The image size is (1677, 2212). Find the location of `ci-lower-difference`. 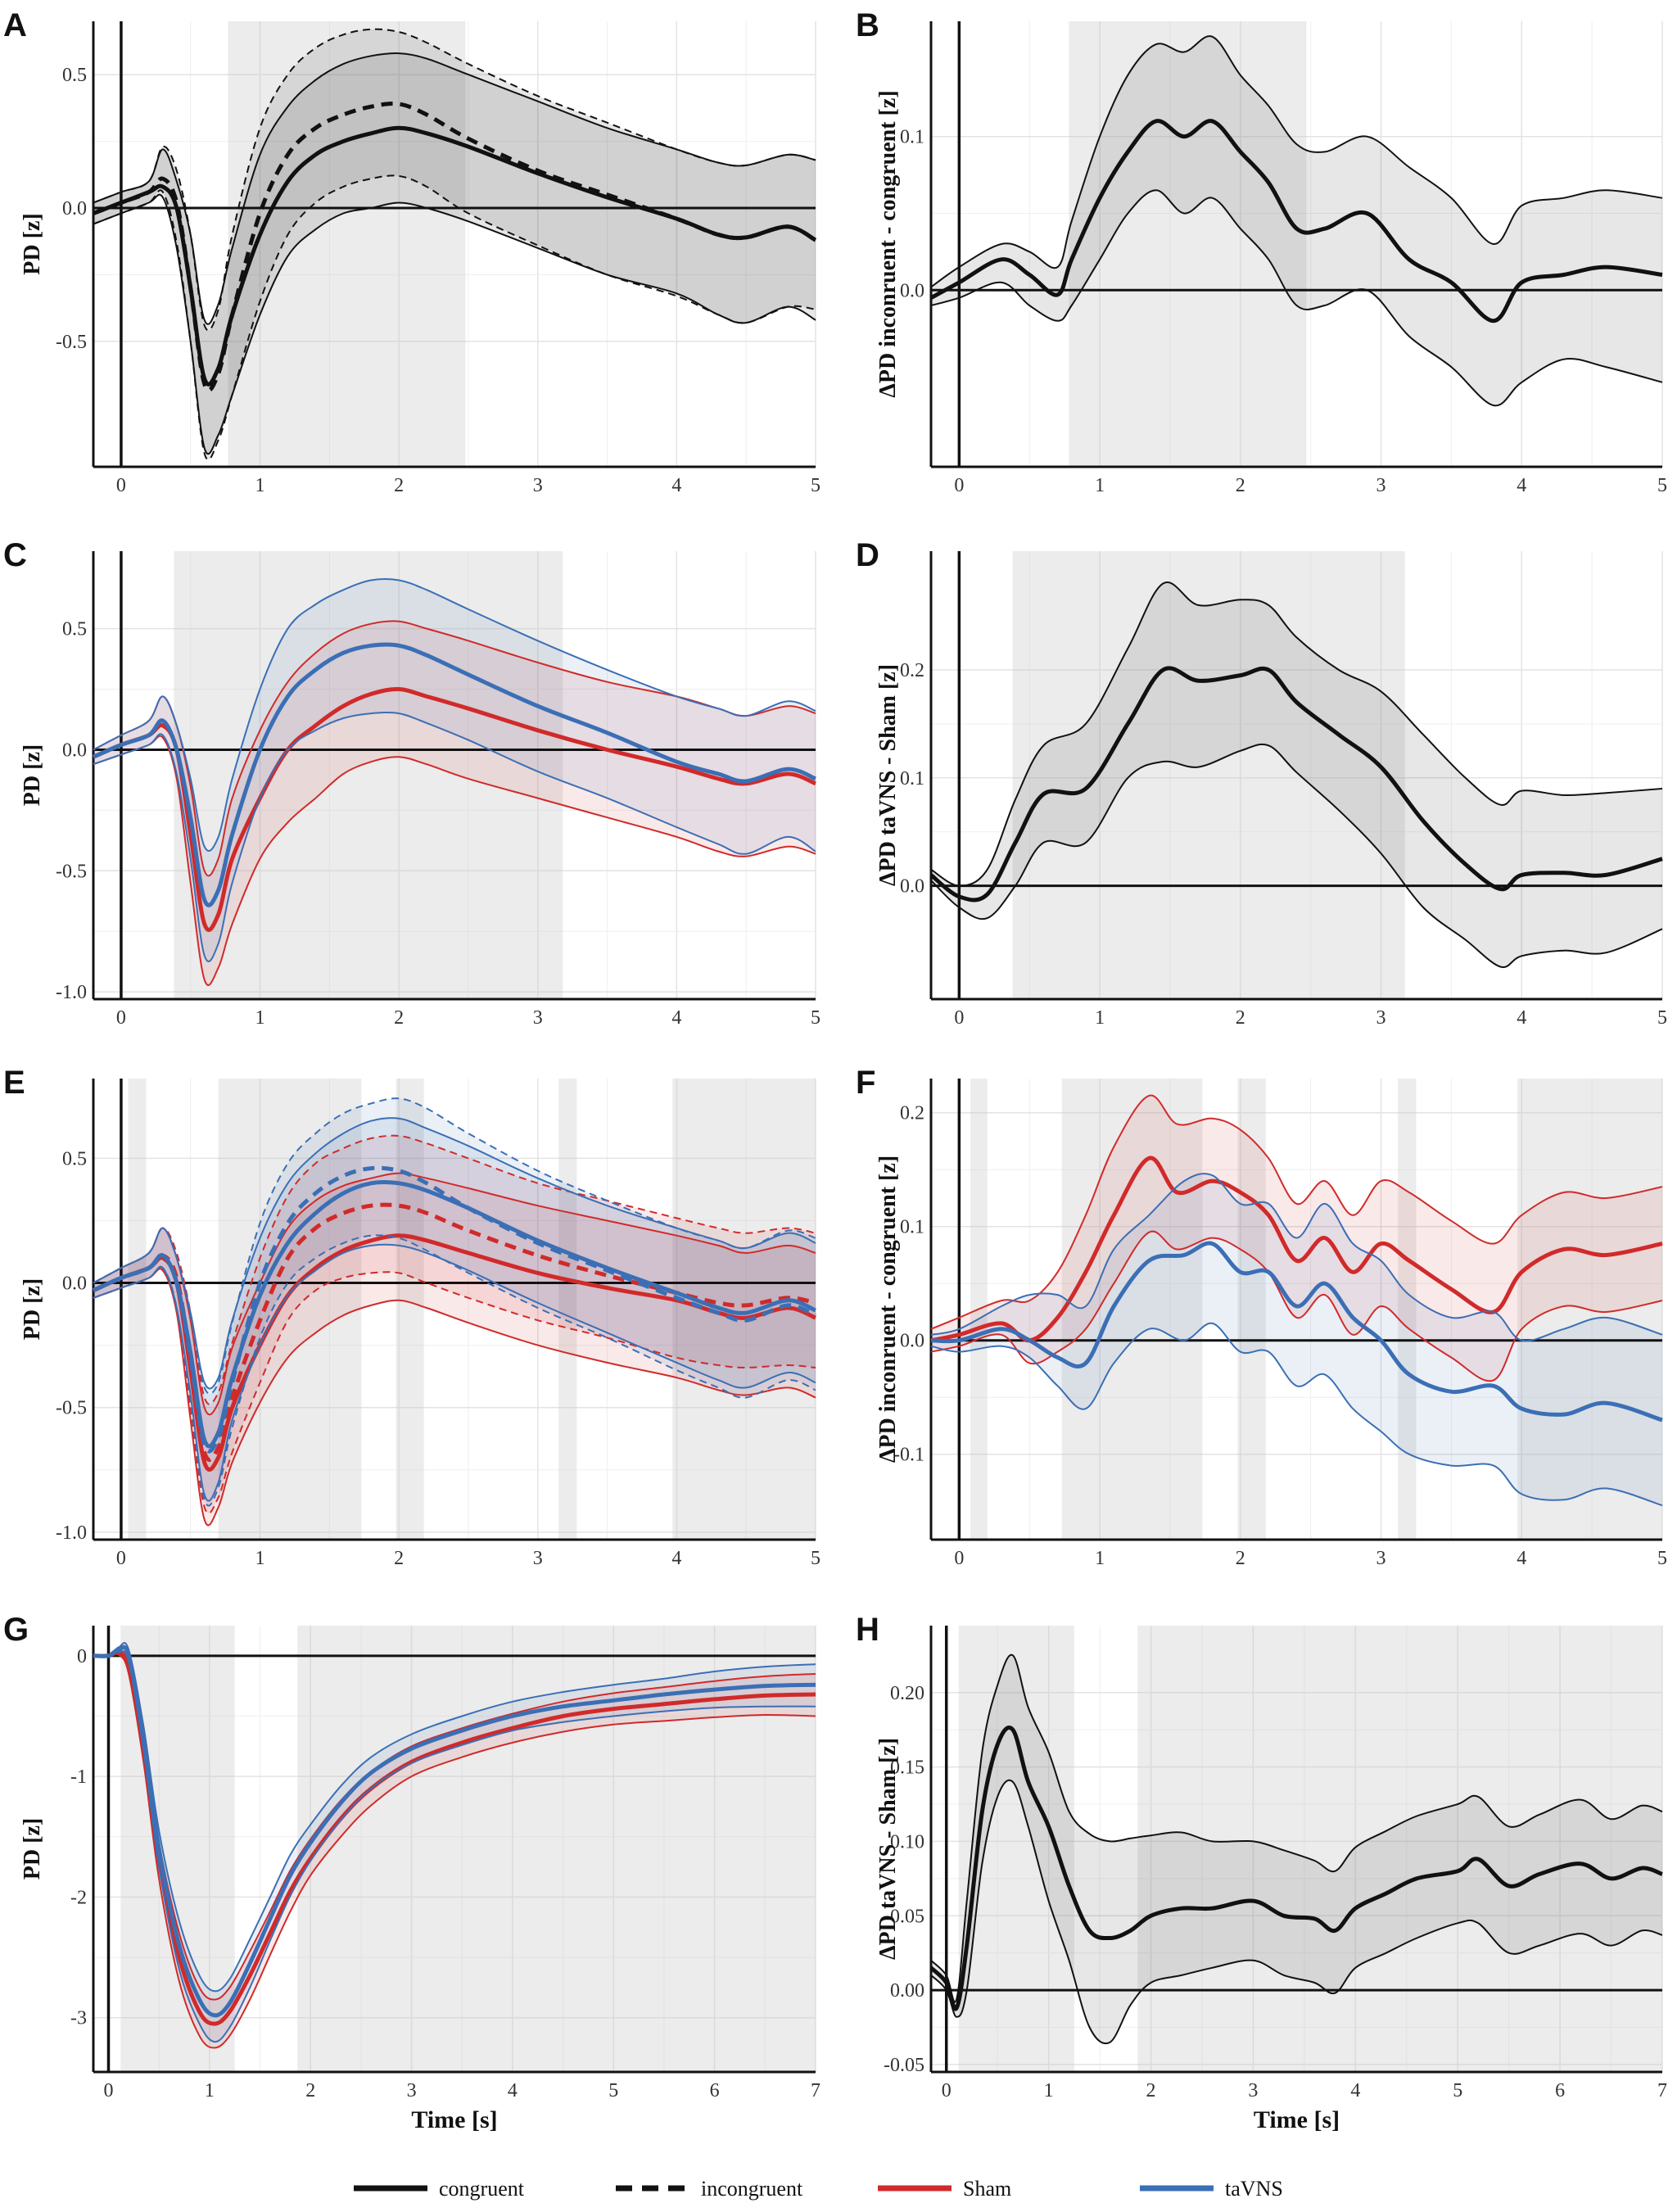

ci-lower-difference is located at coordinates (1296, 298).